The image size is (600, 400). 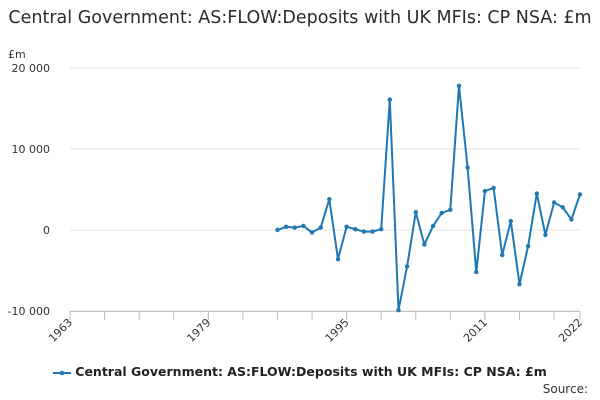 I want to click on x-tick-label: 1963, so click(x=60, y=330).